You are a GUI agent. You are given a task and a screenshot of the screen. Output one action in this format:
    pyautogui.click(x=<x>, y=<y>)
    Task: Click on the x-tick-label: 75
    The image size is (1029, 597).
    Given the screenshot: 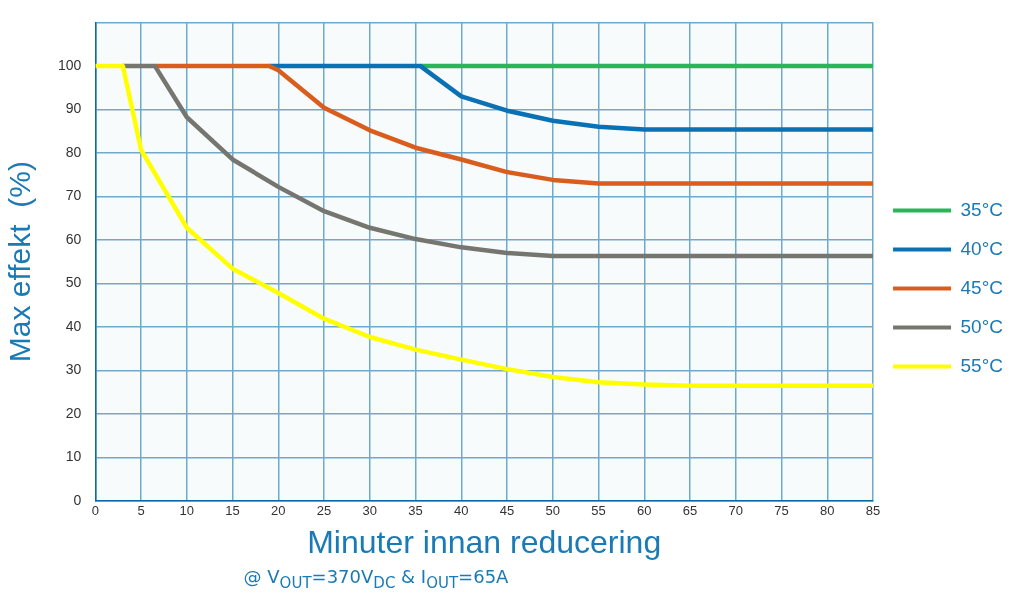 What is the action you would take?
    pyautogui.click(x=781, y=511)
    